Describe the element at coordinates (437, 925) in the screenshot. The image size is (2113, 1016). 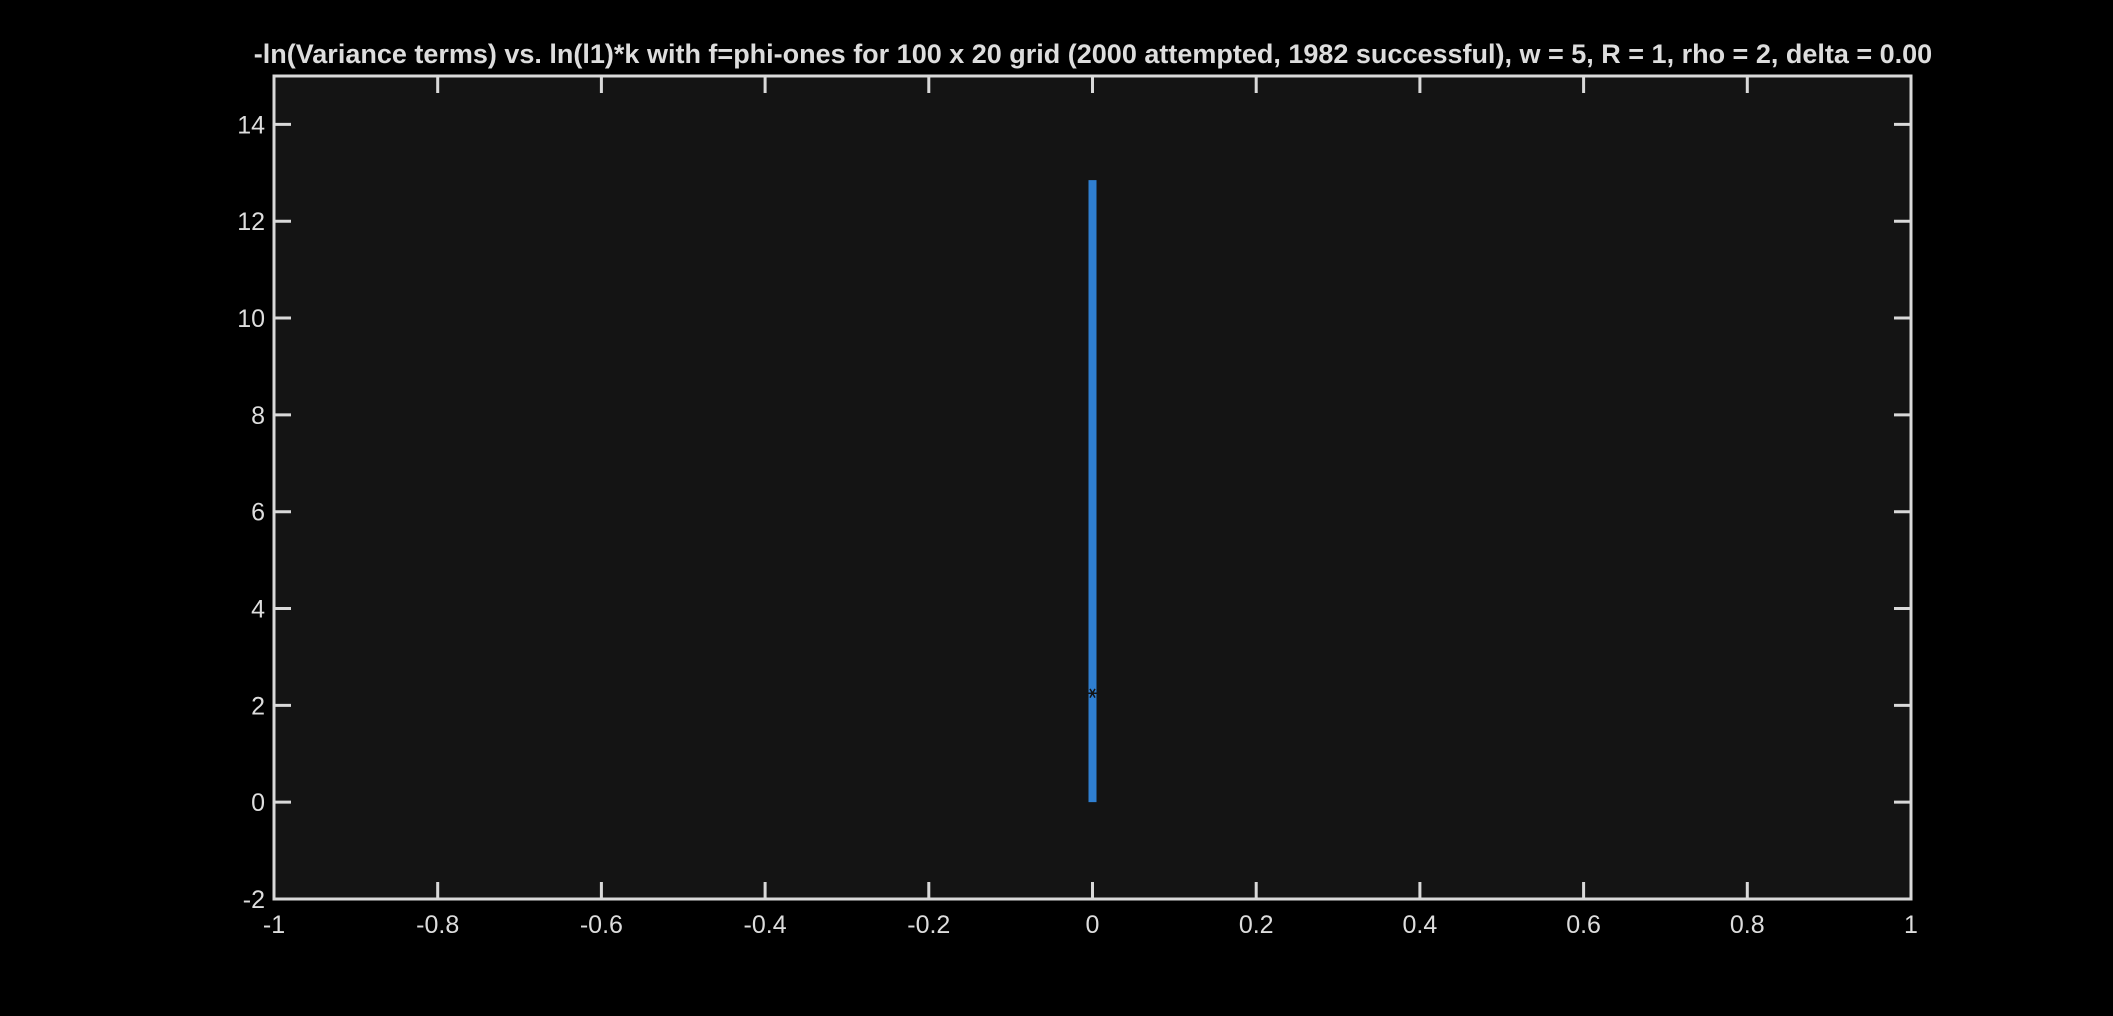
I see `x-tick-label: -0.8` at that location.